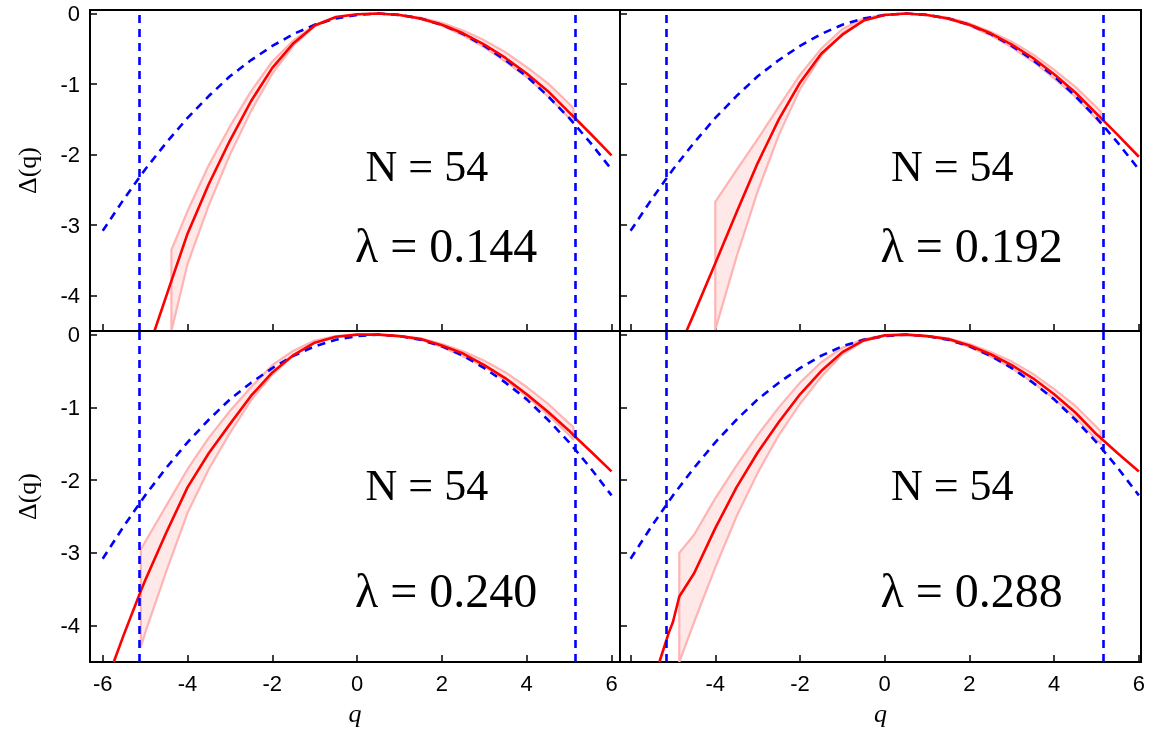  What do you see at coordinates (971, 590) in the screenshot?
I see `annotation: λ = 0.288` at bounding box center [971, 590].